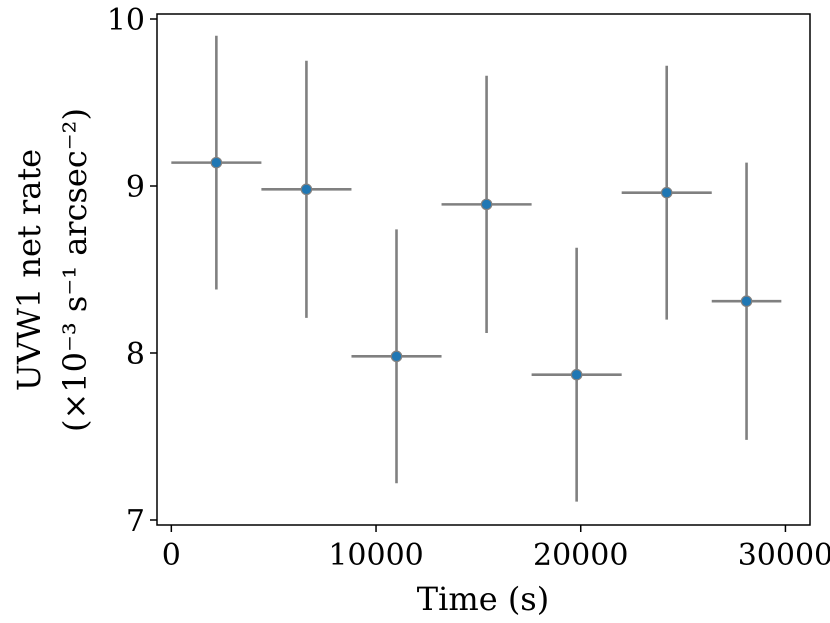 Image resolution: width=830 pixels, height=623 pixels. Describe the element at coordinates (126, 20) in the screenshot. I see `y-tick-label: 10` at that location.